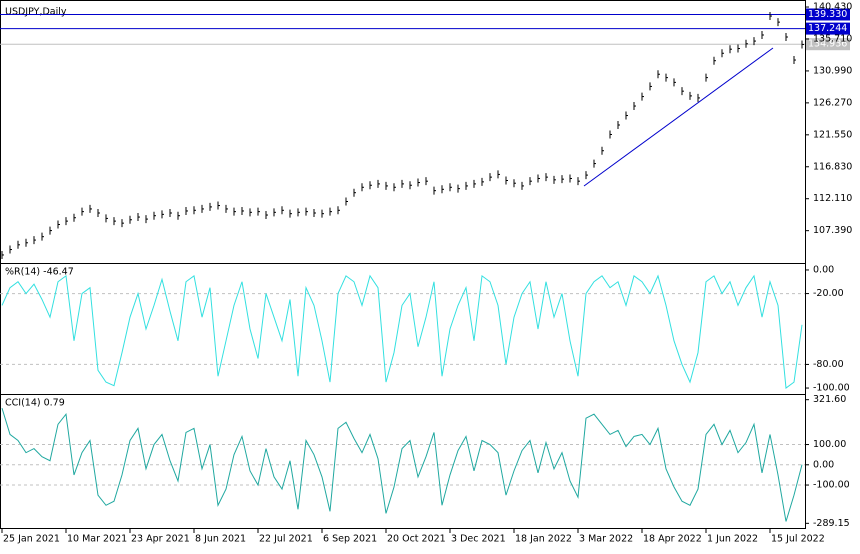 The width and height of the screenshot is (860, 554). I want to click on y-tick-label: 112.110, so click(832, 198).